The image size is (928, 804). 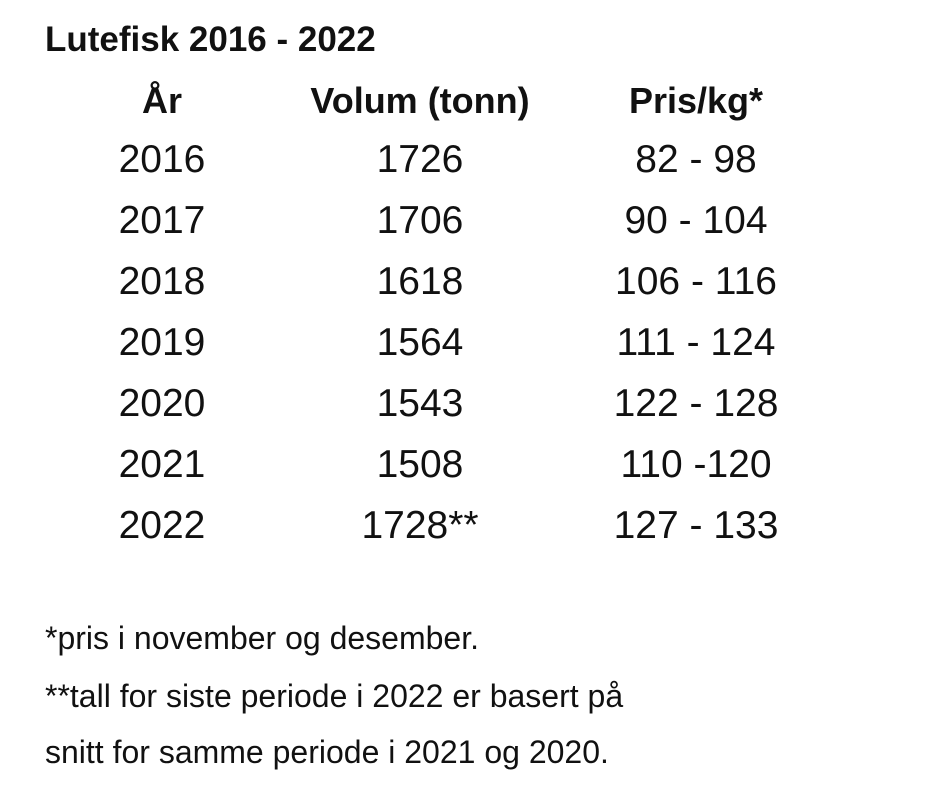 I want to click on cell-volume: 1508, so click(x=420, y=464).